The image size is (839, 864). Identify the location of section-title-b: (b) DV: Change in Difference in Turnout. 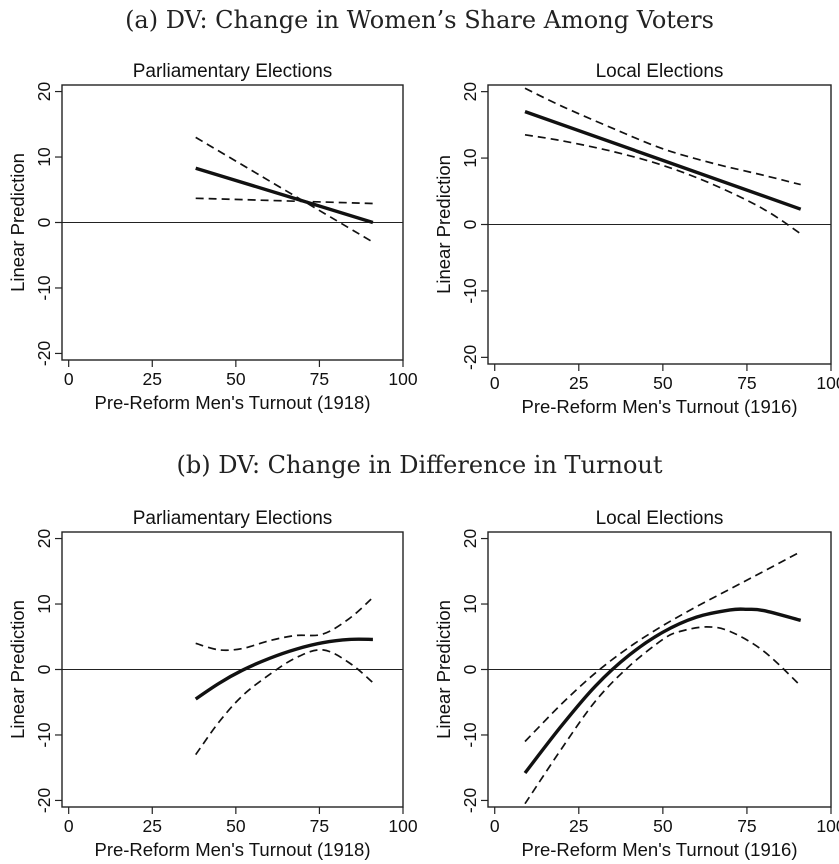
(419, 465).